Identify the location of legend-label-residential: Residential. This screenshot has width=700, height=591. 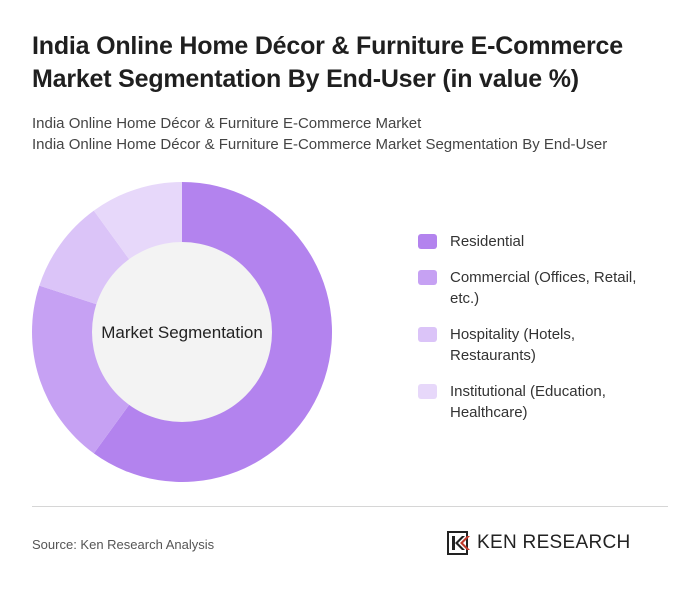
(487, 241).